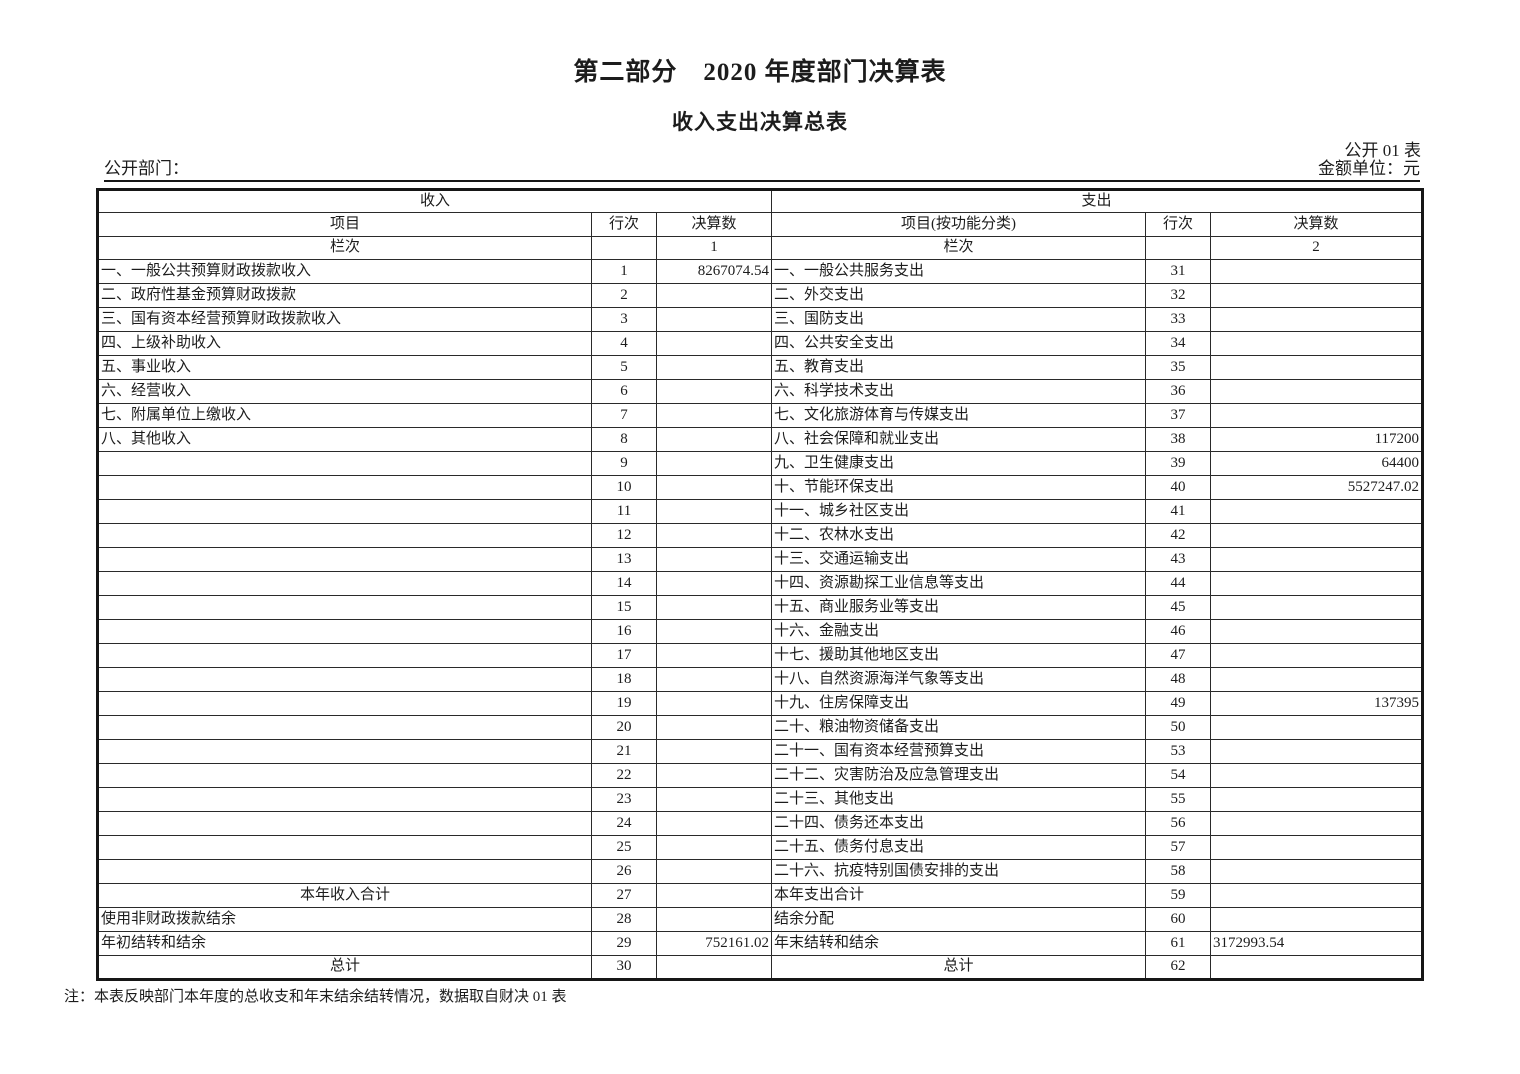  What do you see at coordinates (1178, 751) in the screenshot?
I see `expense-row-no-cell: 53` at bounding box center [1178, 751].